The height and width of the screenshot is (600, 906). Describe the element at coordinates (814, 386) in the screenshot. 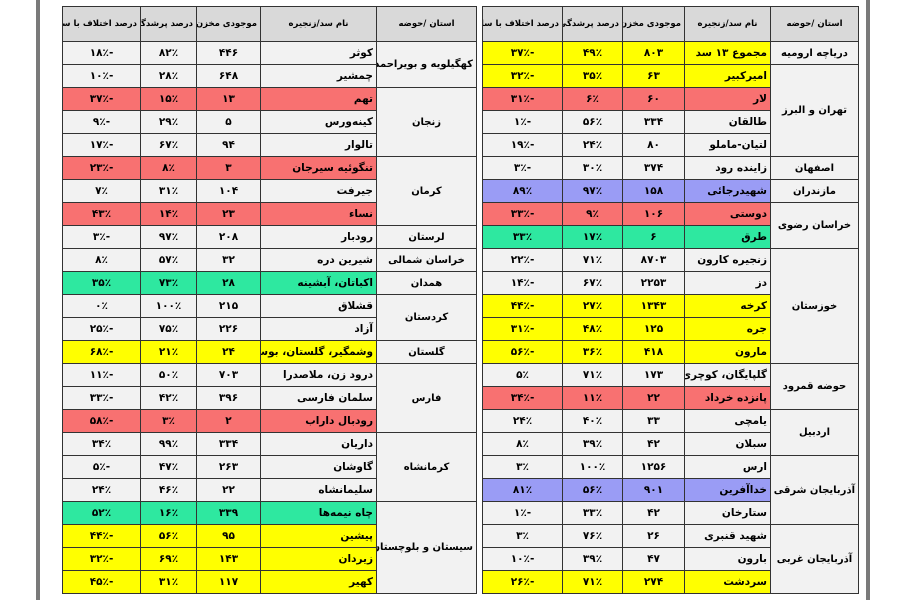

I see `province-cell: حوضه قمرود` at that location.